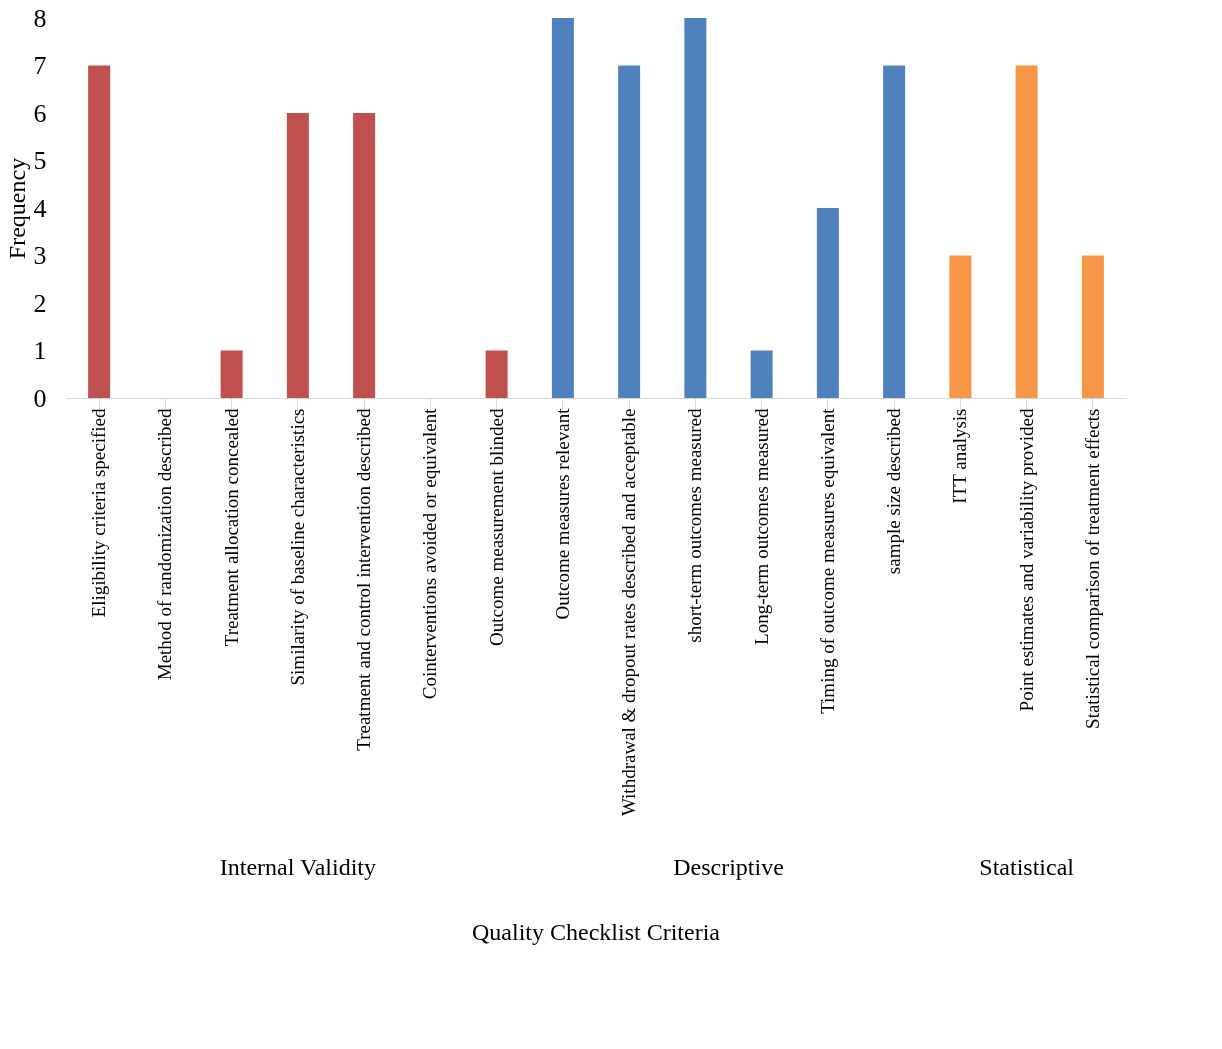 The image size is (1222, 1049). Describe the element at coordinates (165, 544) in the screenshot. I see `x-tick-label: Method of randomization described` at that location.